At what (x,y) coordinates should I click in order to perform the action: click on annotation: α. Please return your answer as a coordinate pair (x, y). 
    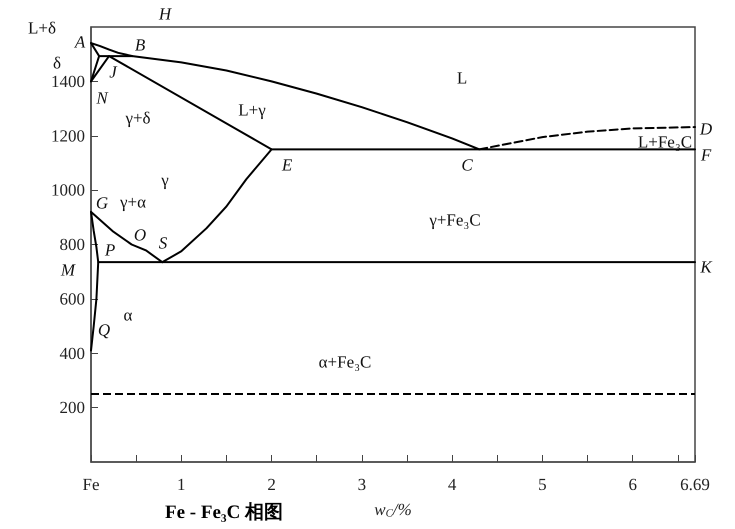
    Looking at the image, I should click on (128, 315).